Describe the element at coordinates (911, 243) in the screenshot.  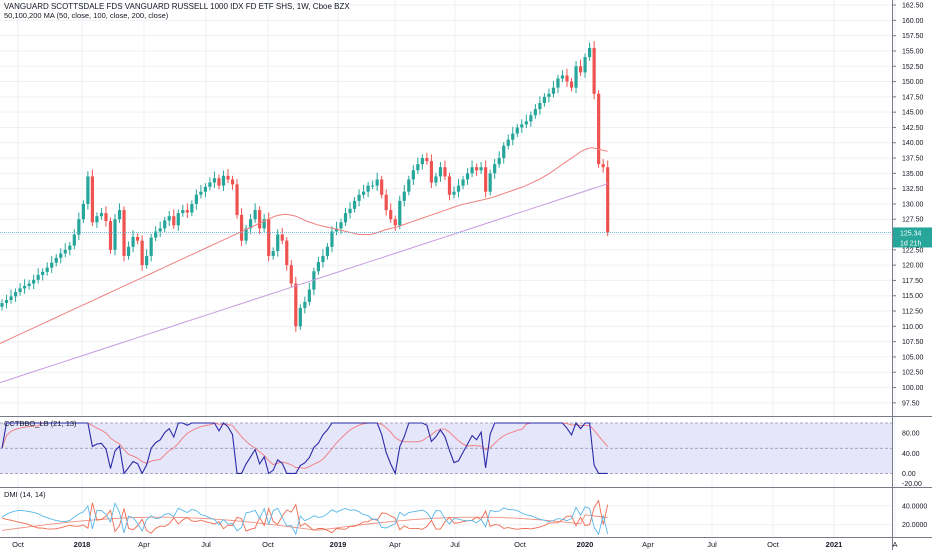
I see `countdown-label: 1d 21h` at that location.